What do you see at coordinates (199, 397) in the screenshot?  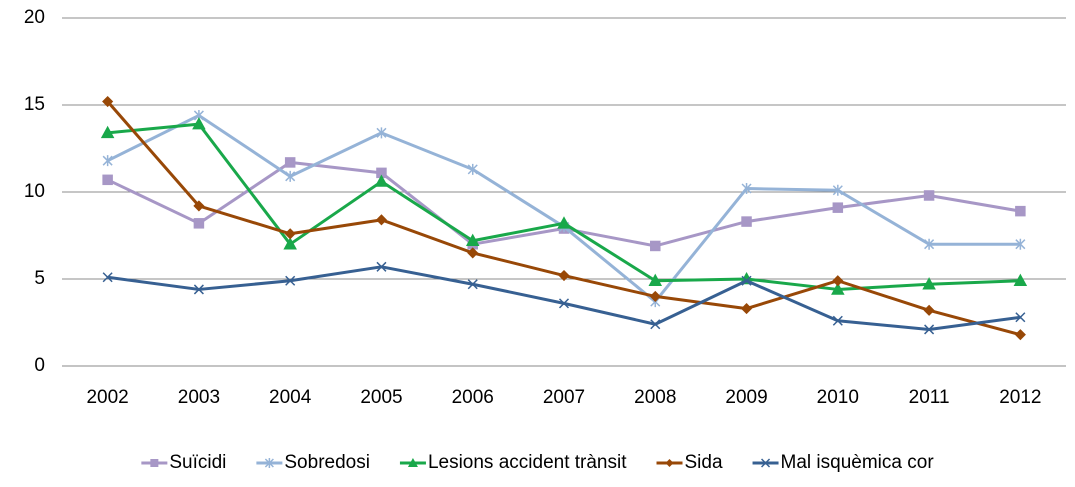 I see `x-tick-label: 2003` at bounding box center [199, 397].